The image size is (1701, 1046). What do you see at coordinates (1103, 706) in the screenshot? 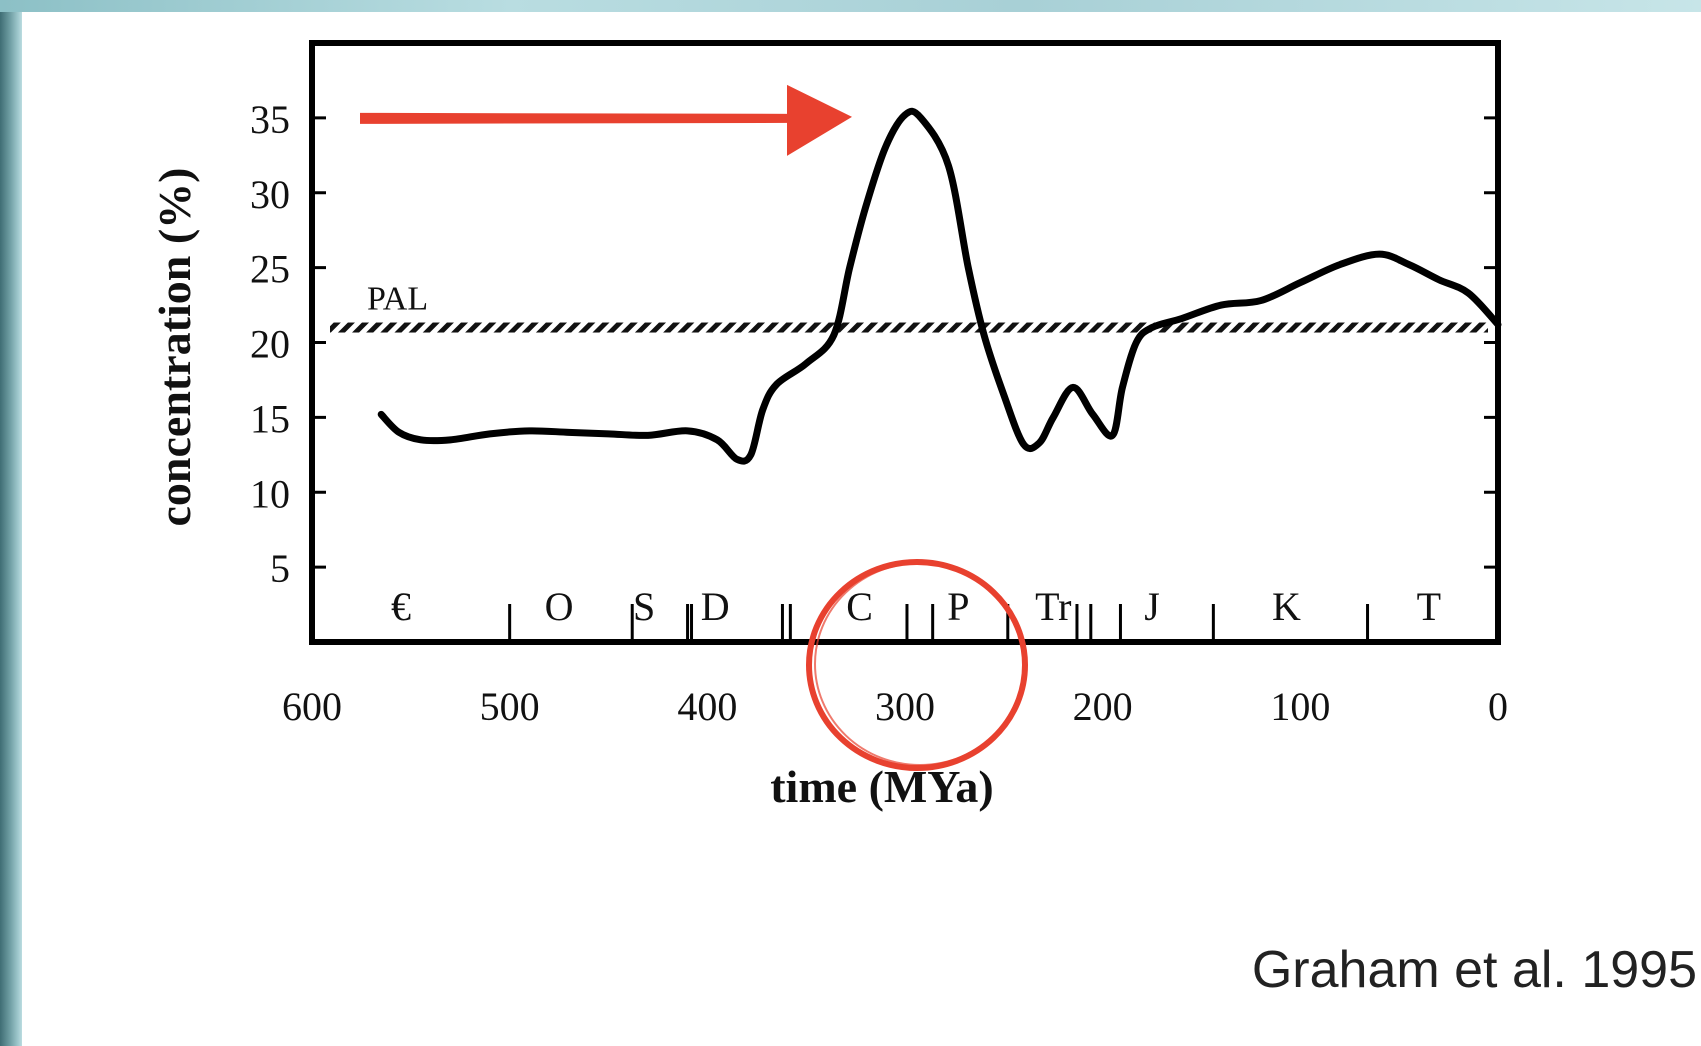
I see `x-tick-label: 200` at bounding box center [1103, 706].